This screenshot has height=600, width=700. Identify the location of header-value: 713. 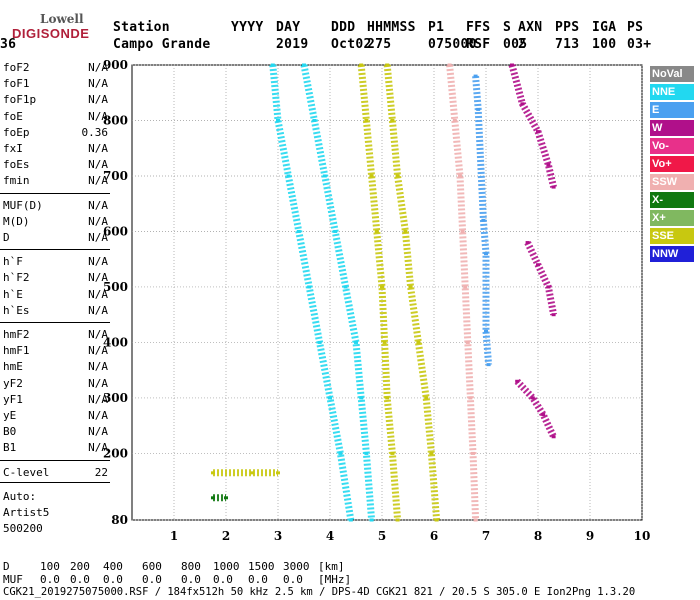
(567, 44).